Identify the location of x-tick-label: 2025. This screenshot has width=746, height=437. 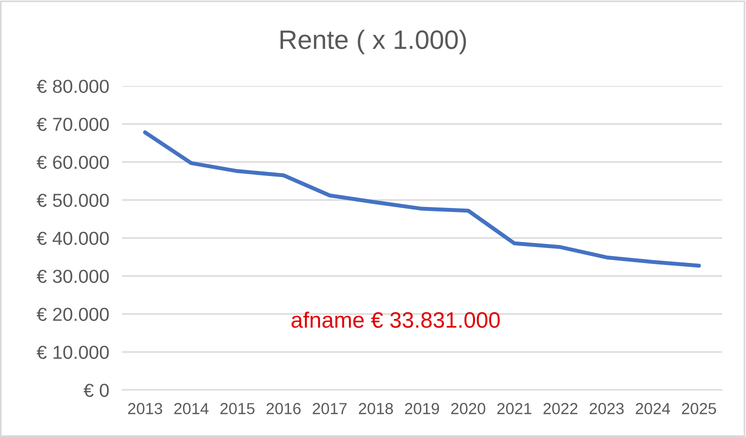
(699, 408).